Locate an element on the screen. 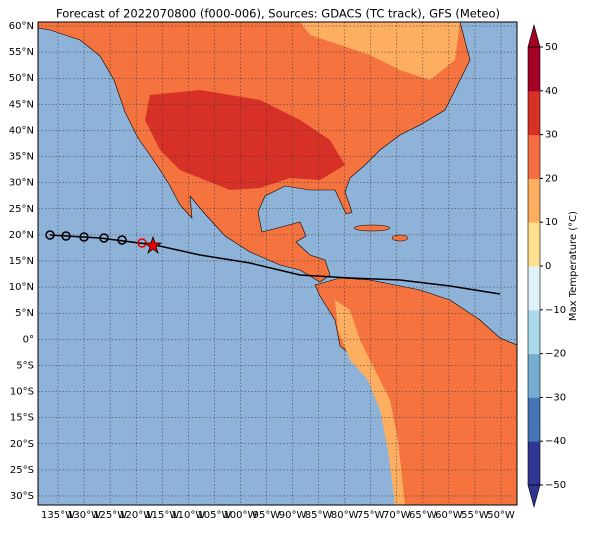  lat-label: 25°S is located at coordinates (22, 470).